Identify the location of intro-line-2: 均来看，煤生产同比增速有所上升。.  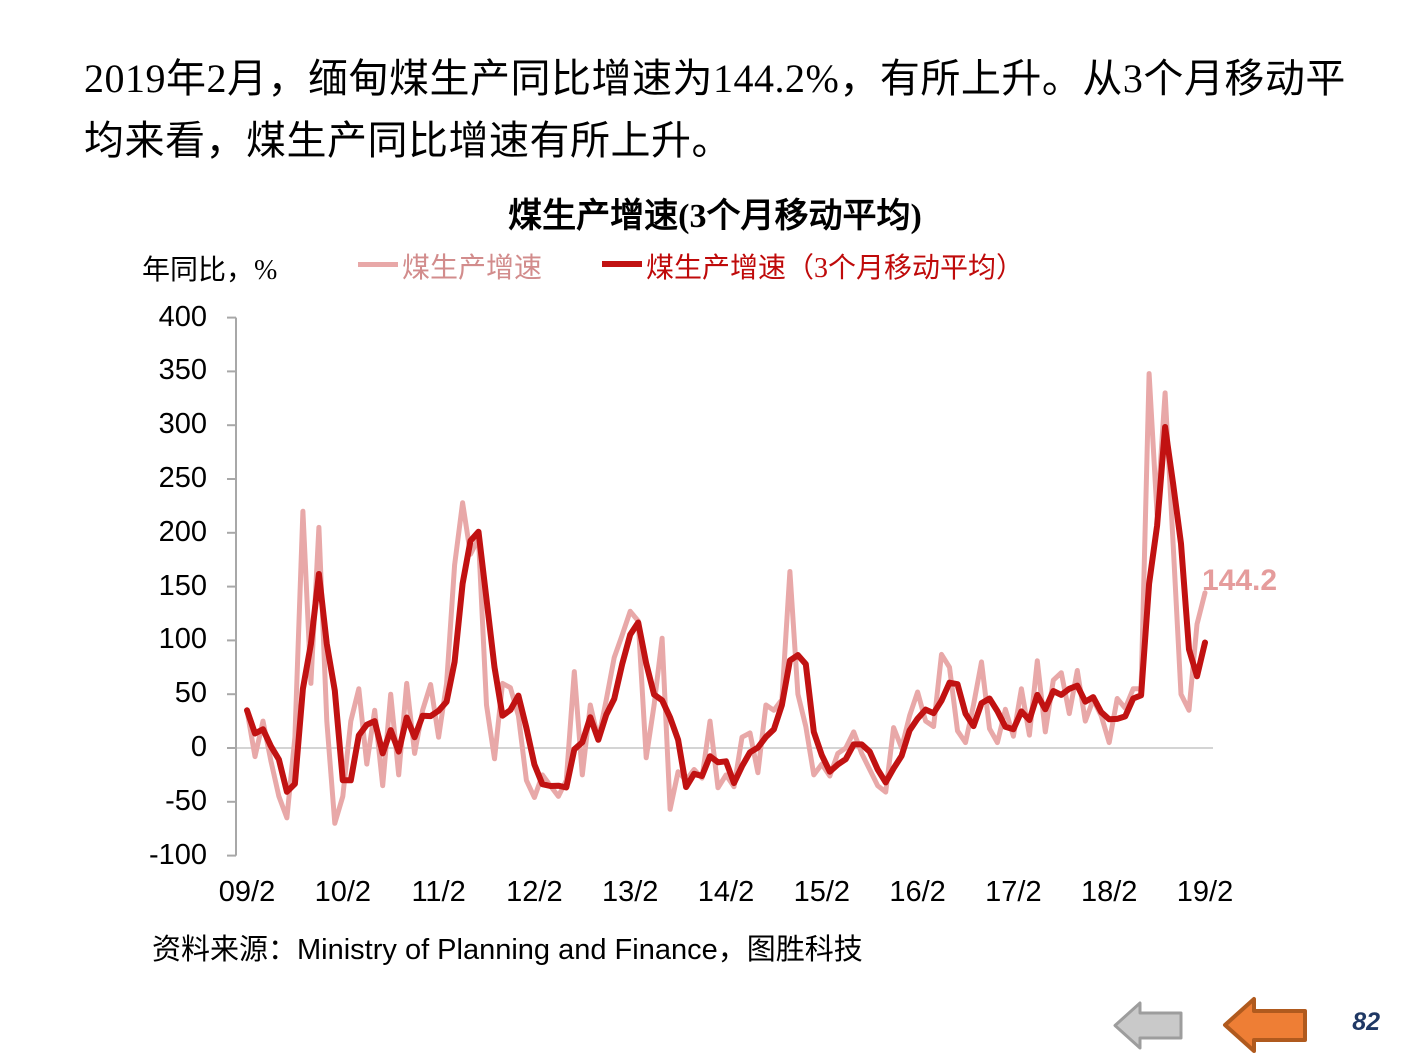
(408, 140).